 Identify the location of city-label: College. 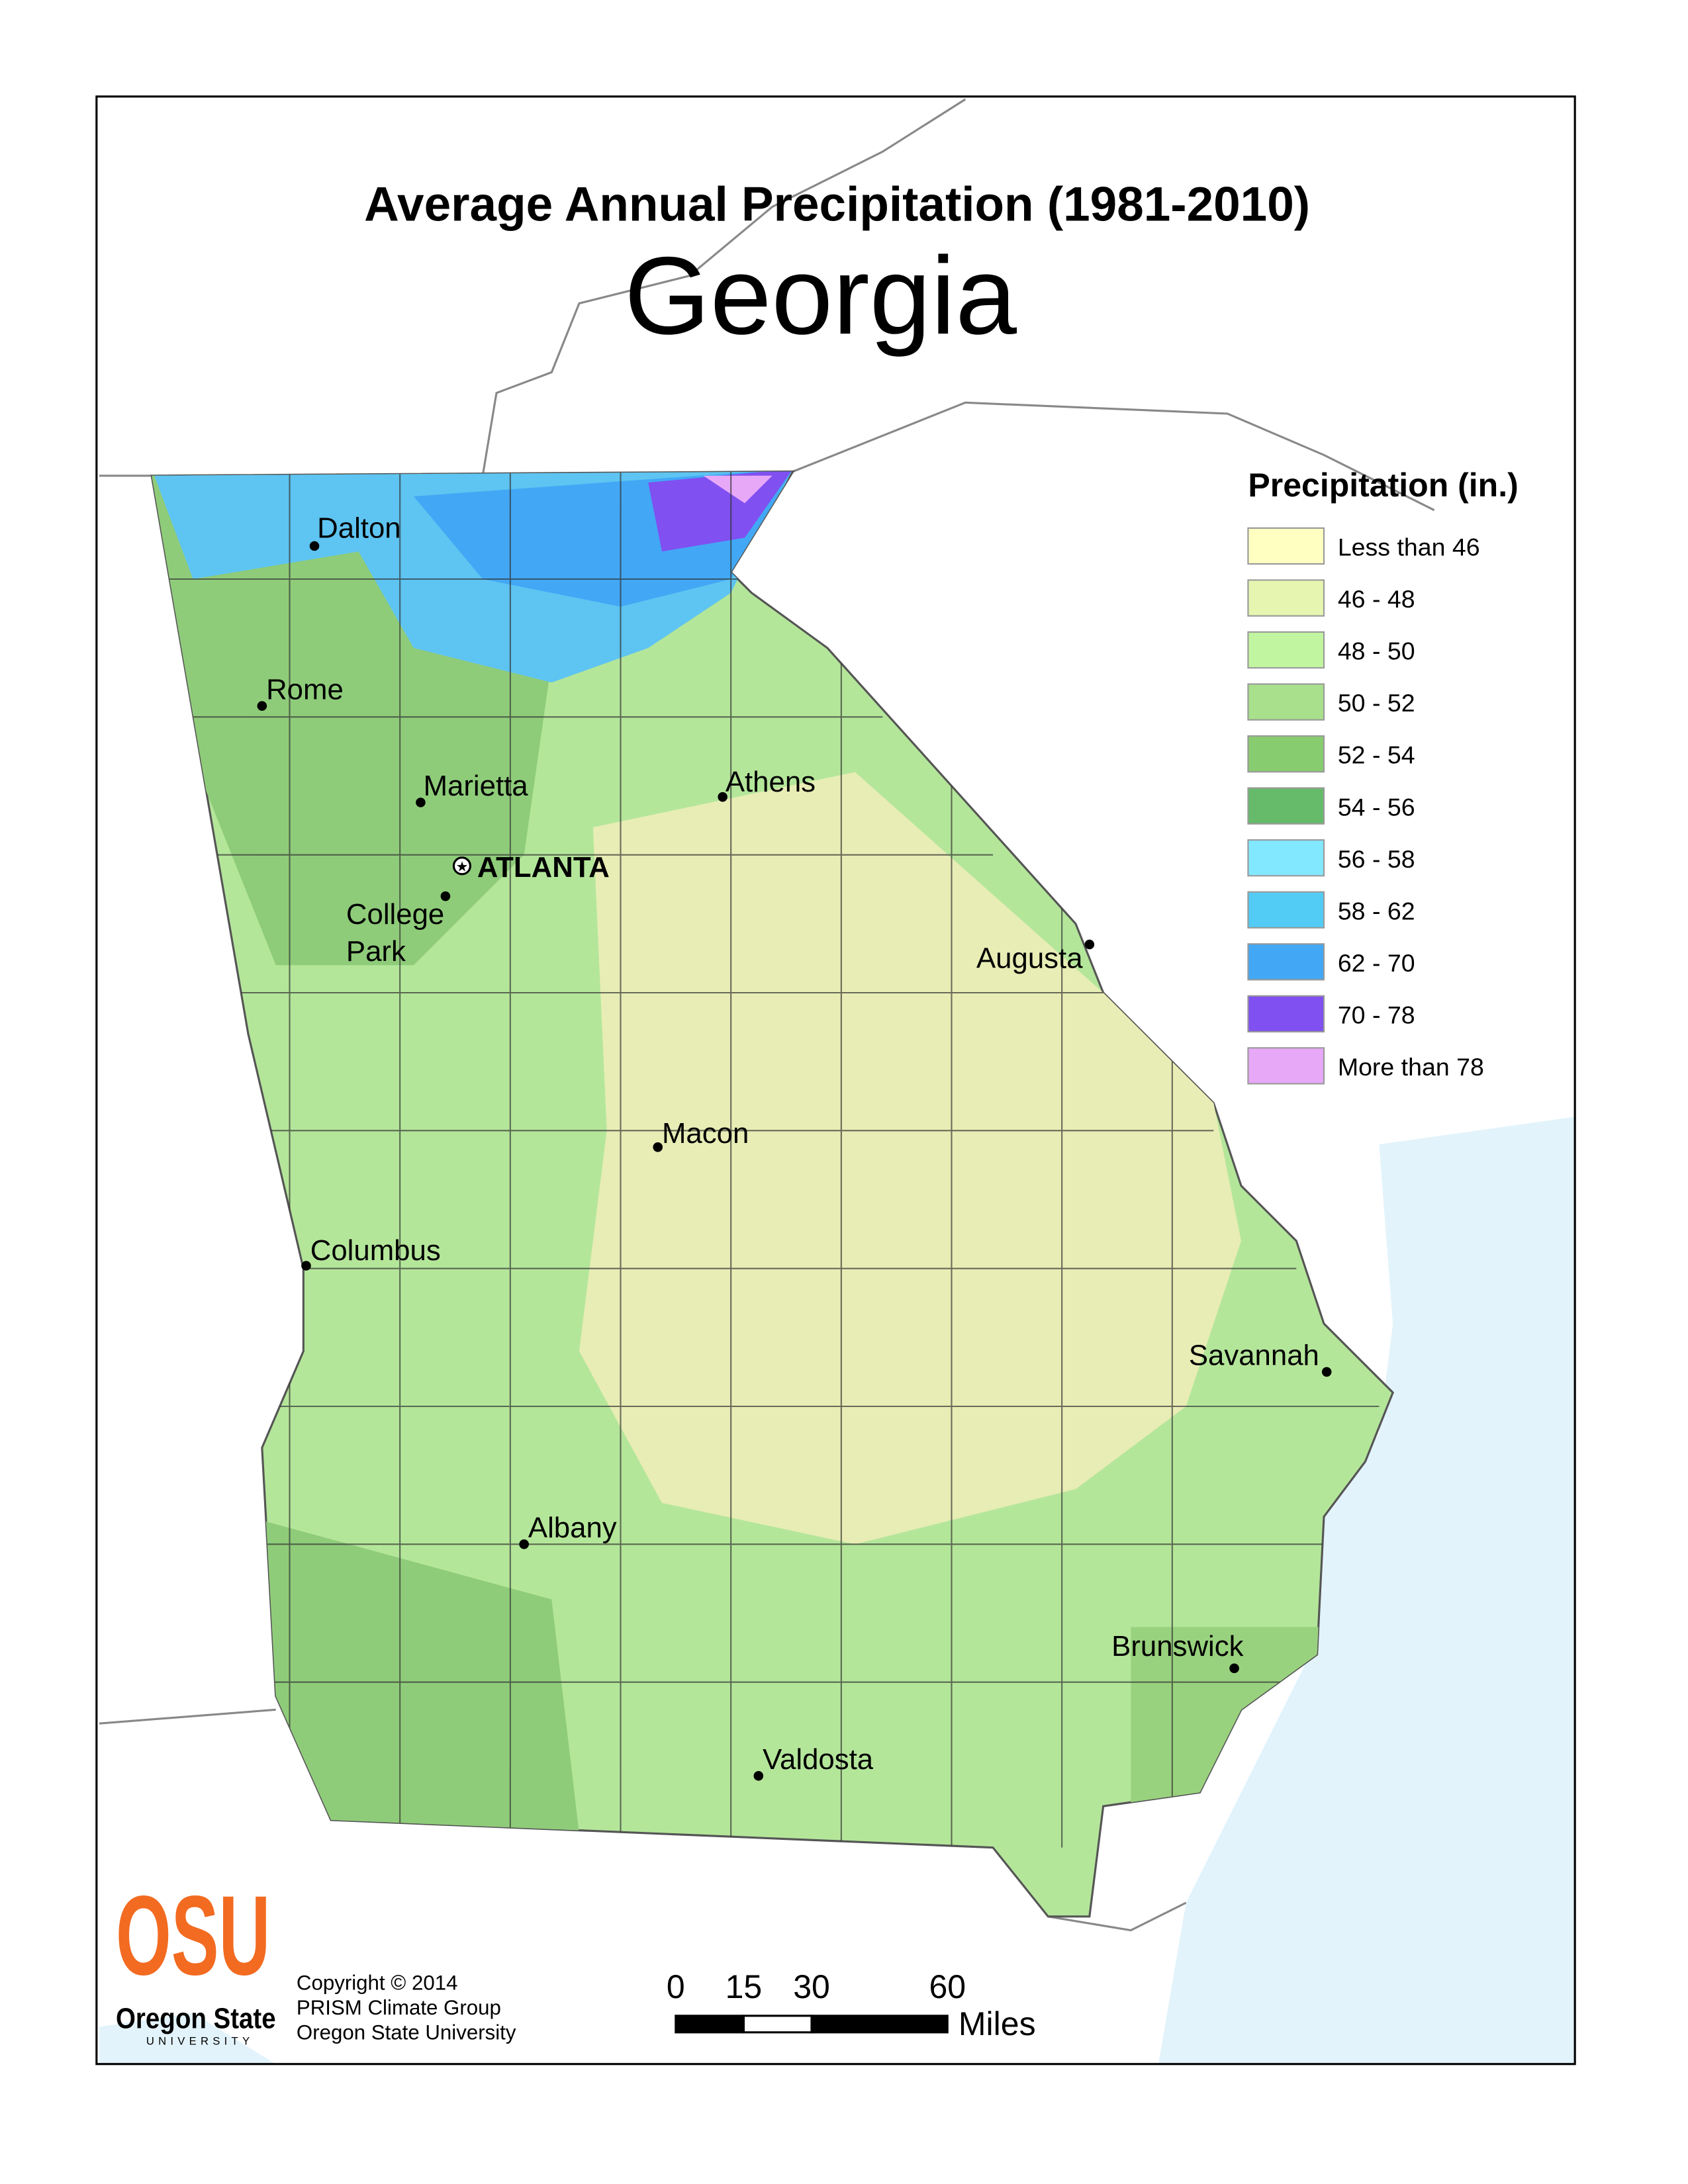
(395, 914).